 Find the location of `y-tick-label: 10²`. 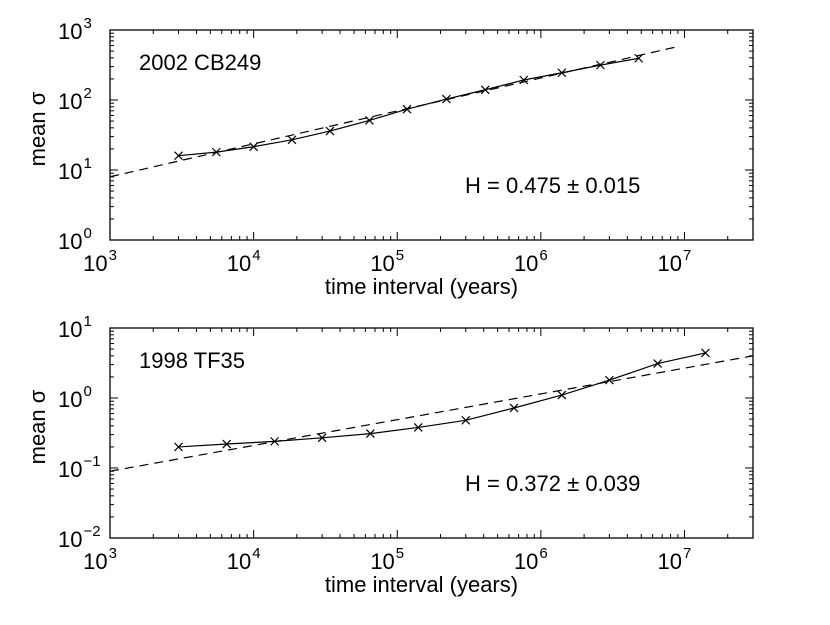

y-tick-label: 10² is located at coordinates (75, 99).